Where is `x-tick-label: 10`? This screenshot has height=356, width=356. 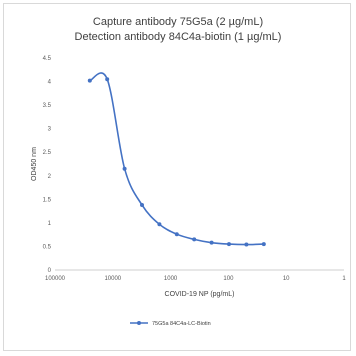 x-tick-label: 10 is located at coordinates (286, 279).